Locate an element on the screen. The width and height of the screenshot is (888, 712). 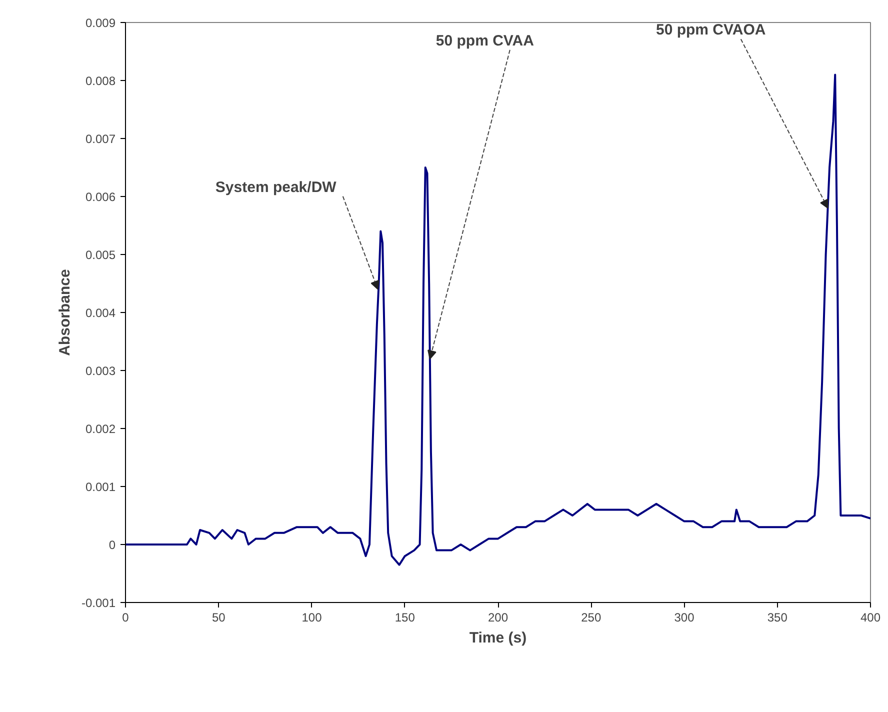
annotation: 50 ppm CVAOA is located at coordinates (711, 30).